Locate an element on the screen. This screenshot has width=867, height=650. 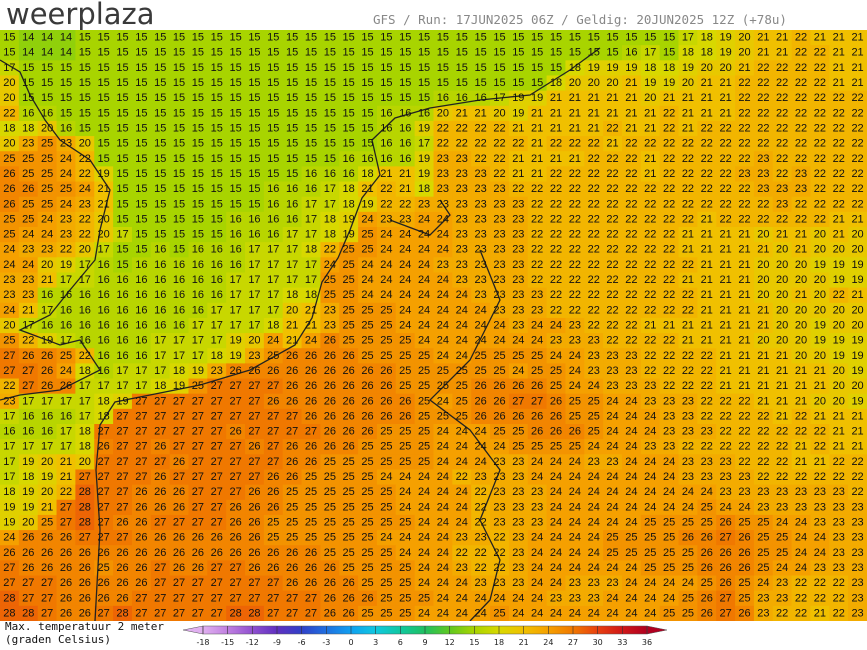
logo: weerplaza is located at coordinates (80, 15).